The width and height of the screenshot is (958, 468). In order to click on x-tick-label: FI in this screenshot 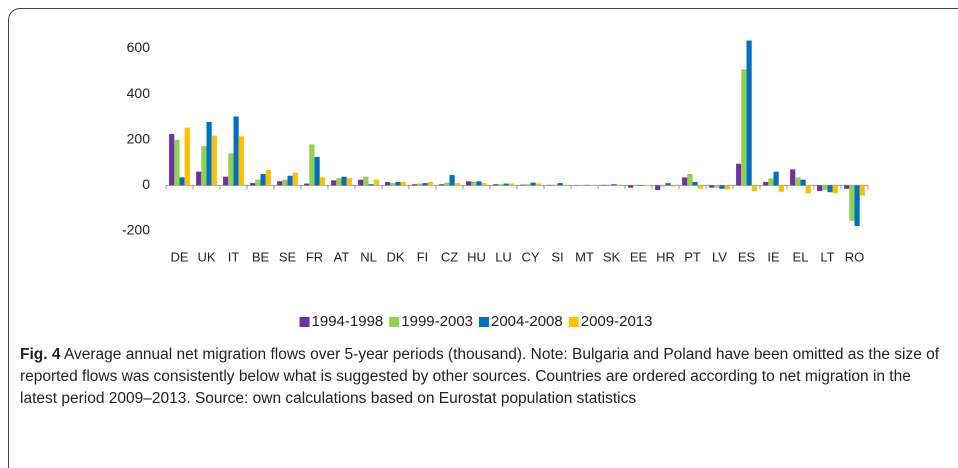, I will do `click(423, 256)`.